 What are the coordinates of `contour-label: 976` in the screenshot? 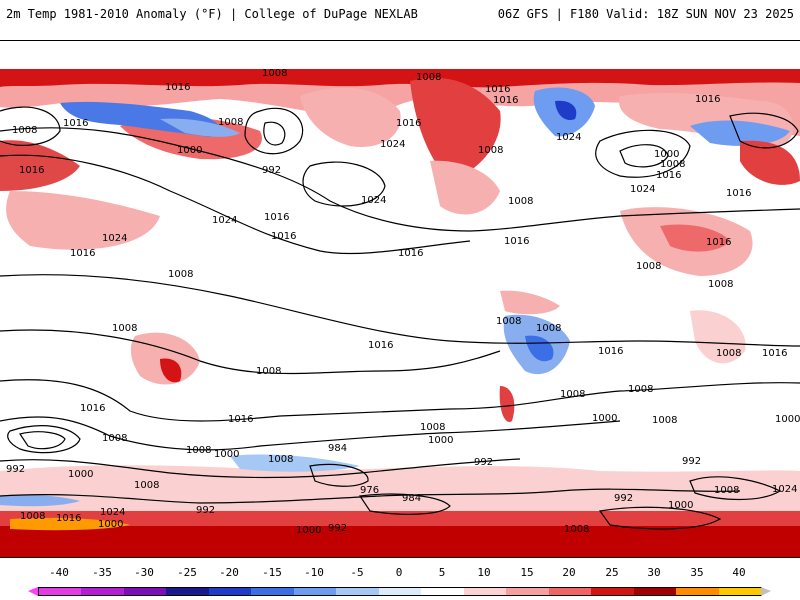 It's located at (369, 490).